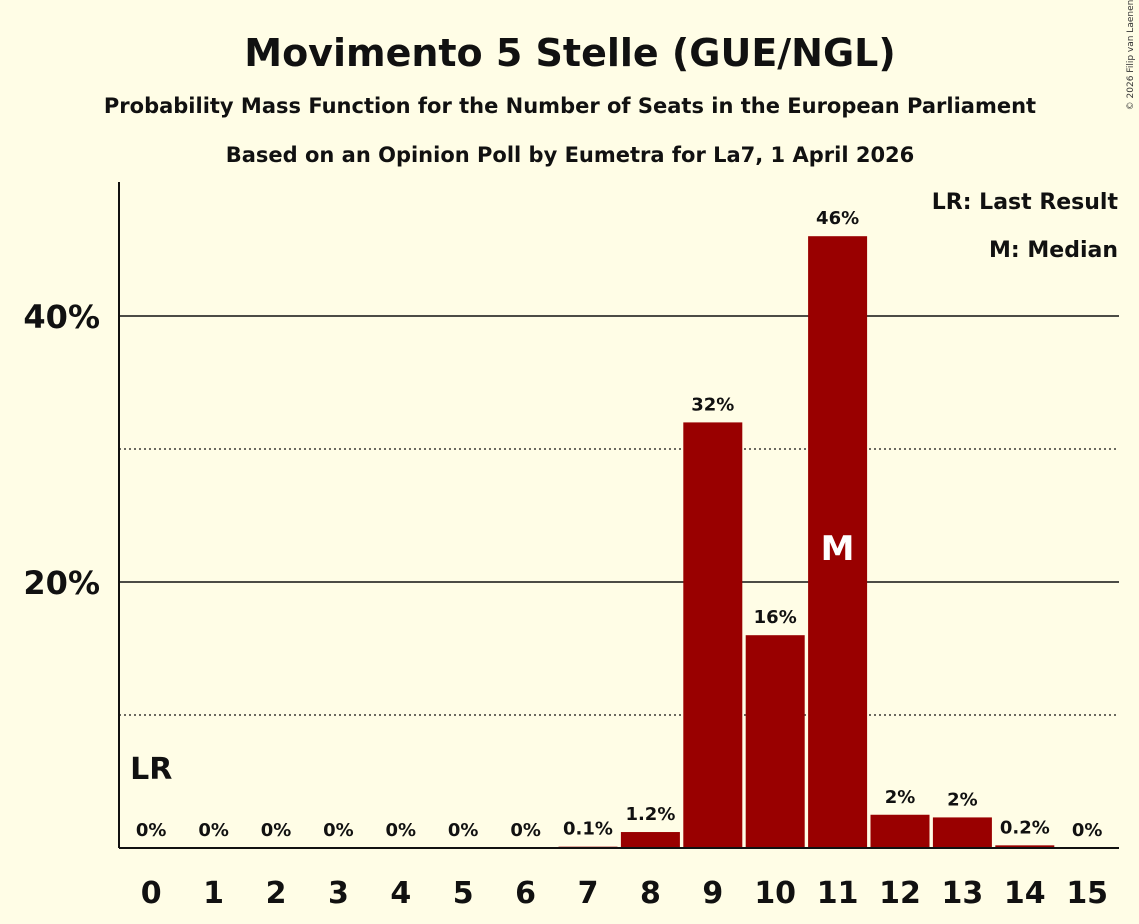  What do you see at coordinates (588, 829) in the screenshot?
I see `data-label: 0.1%` at bounding box center [588, 829].